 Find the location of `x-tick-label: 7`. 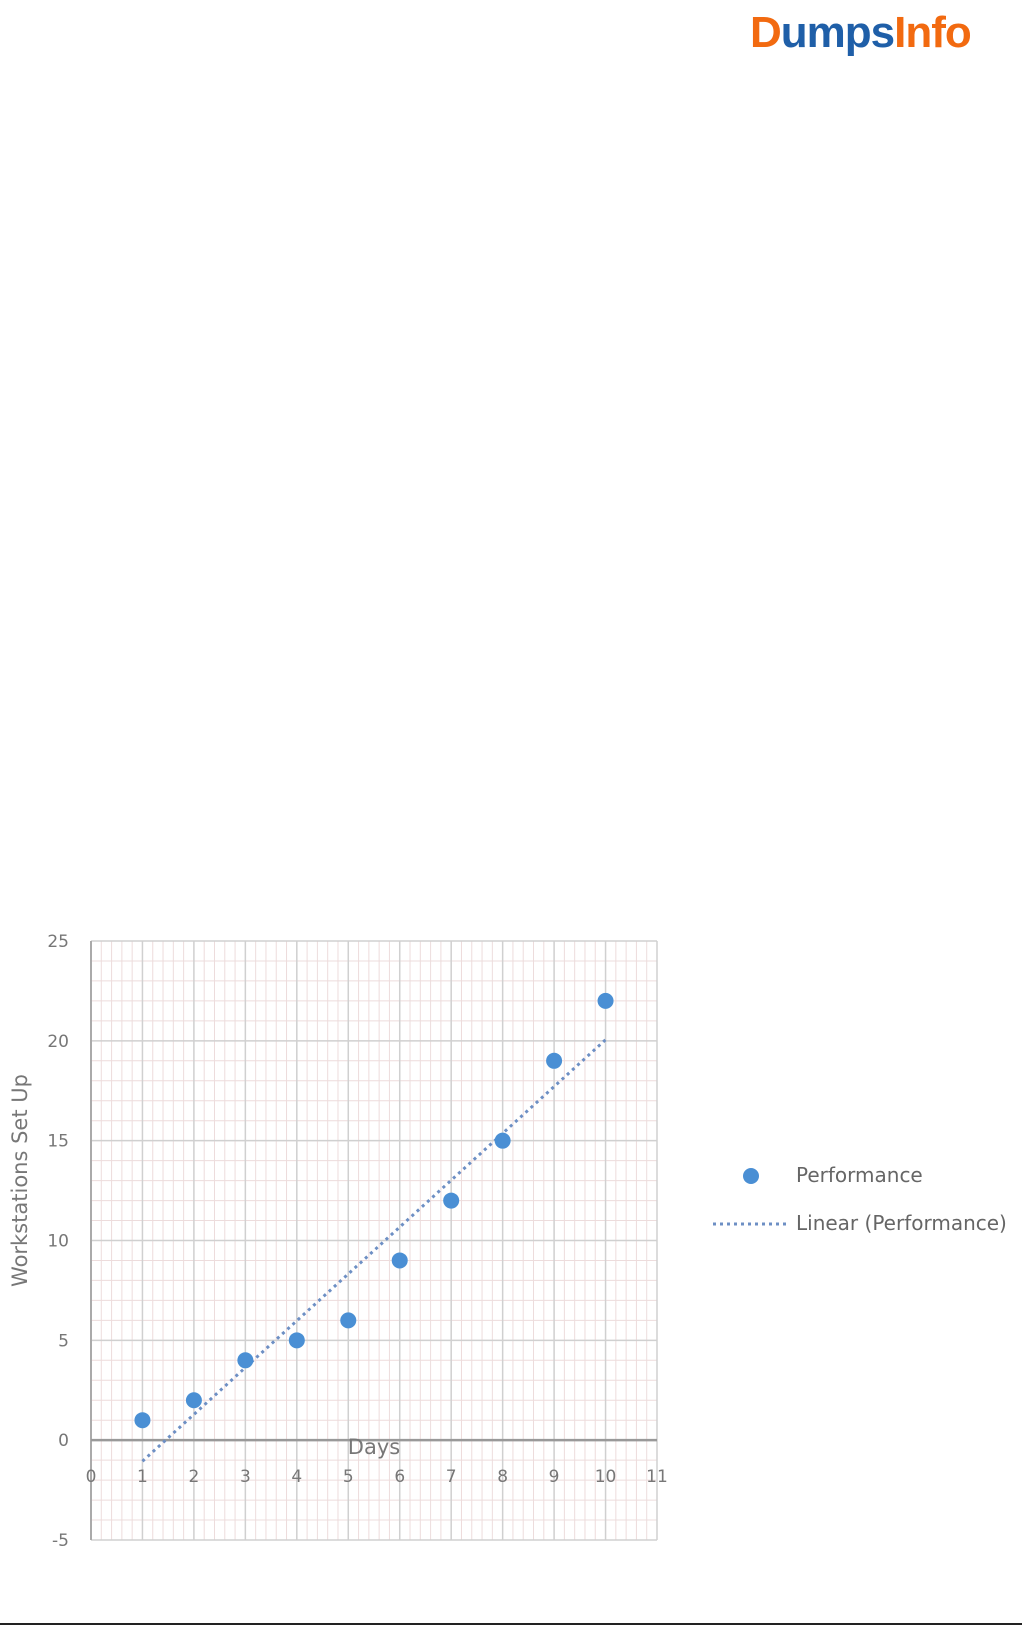

x-tick-label: 7 is located at coordinates (451, 1477).